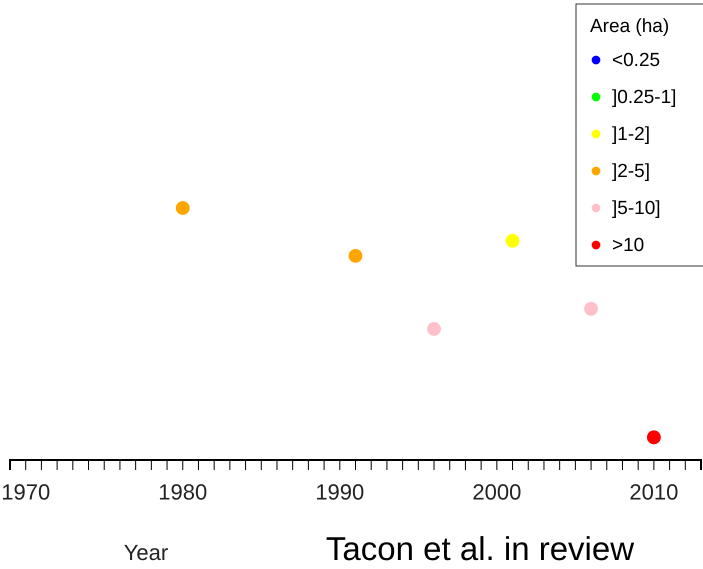  I want to click on legend-label: ]2-5], so click(631, 171).